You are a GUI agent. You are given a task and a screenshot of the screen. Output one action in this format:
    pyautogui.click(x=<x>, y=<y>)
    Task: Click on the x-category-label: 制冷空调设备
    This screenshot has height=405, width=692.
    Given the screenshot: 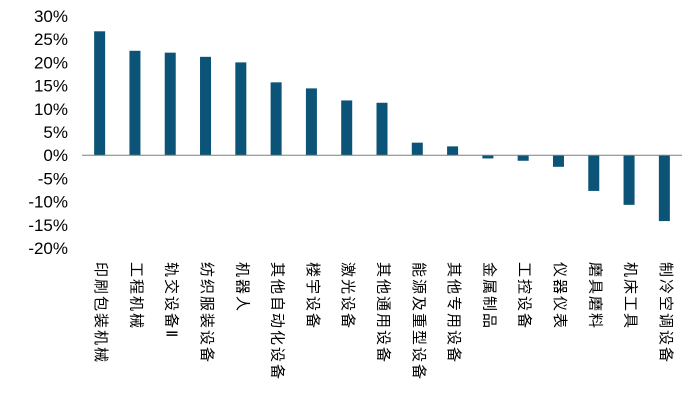 What is the action you would take?
    pyautogui.click(x=666, y=313)
    